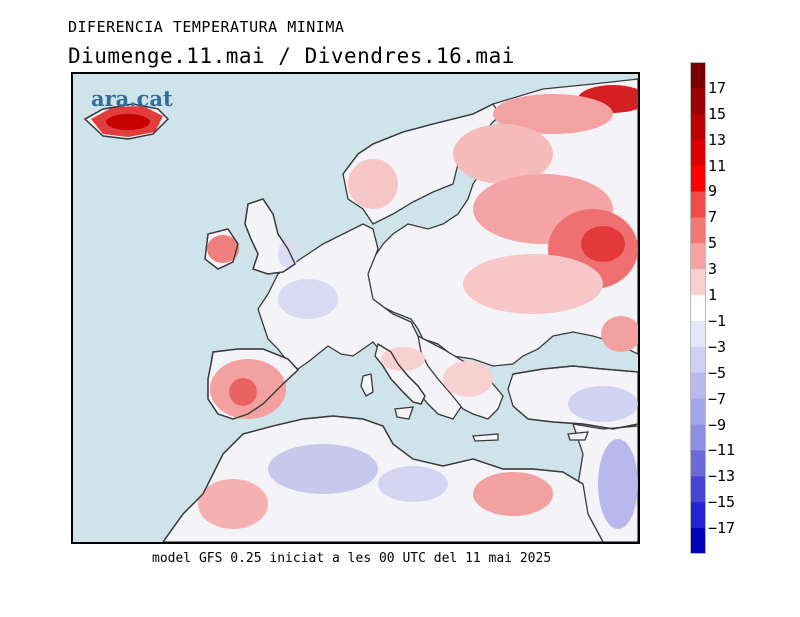 The width and height of the screenshot is (800, 617). Describe the element at coordinates (713, 269) in the screenshot. I see `legend-tick-label: 3` at that location.